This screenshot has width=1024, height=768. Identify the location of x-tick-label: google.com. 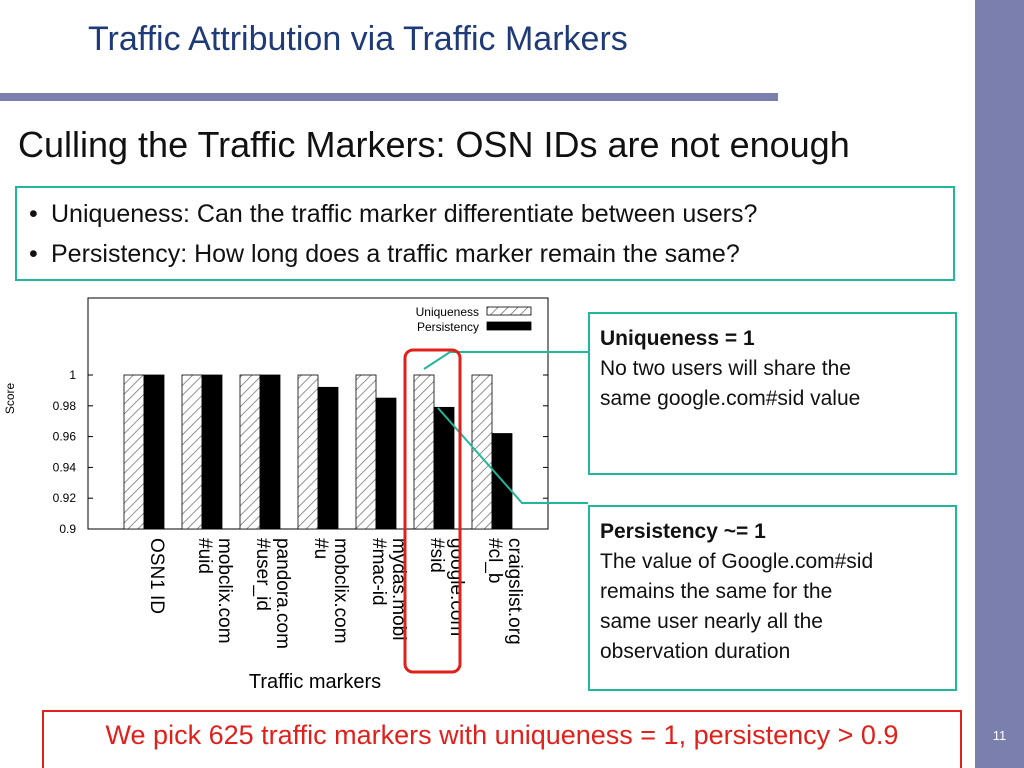
(456, 587).